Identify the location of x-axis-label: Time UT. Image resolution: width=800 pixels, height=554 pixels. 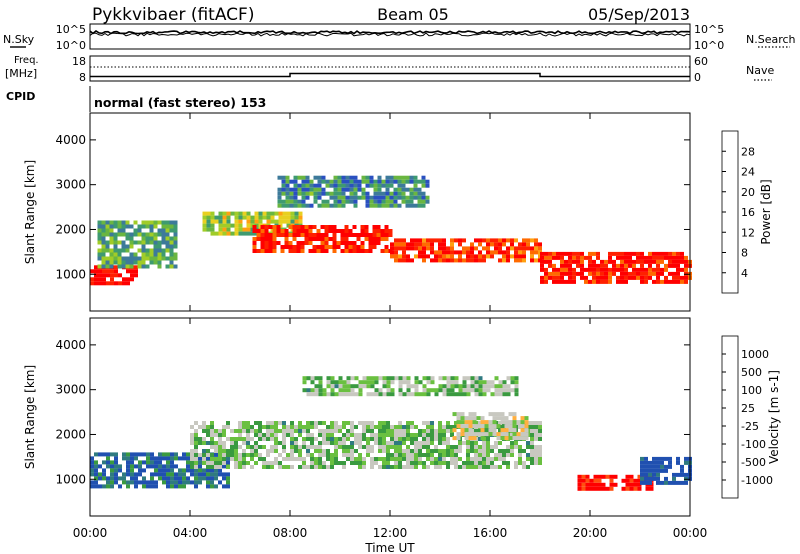
(389, 547).